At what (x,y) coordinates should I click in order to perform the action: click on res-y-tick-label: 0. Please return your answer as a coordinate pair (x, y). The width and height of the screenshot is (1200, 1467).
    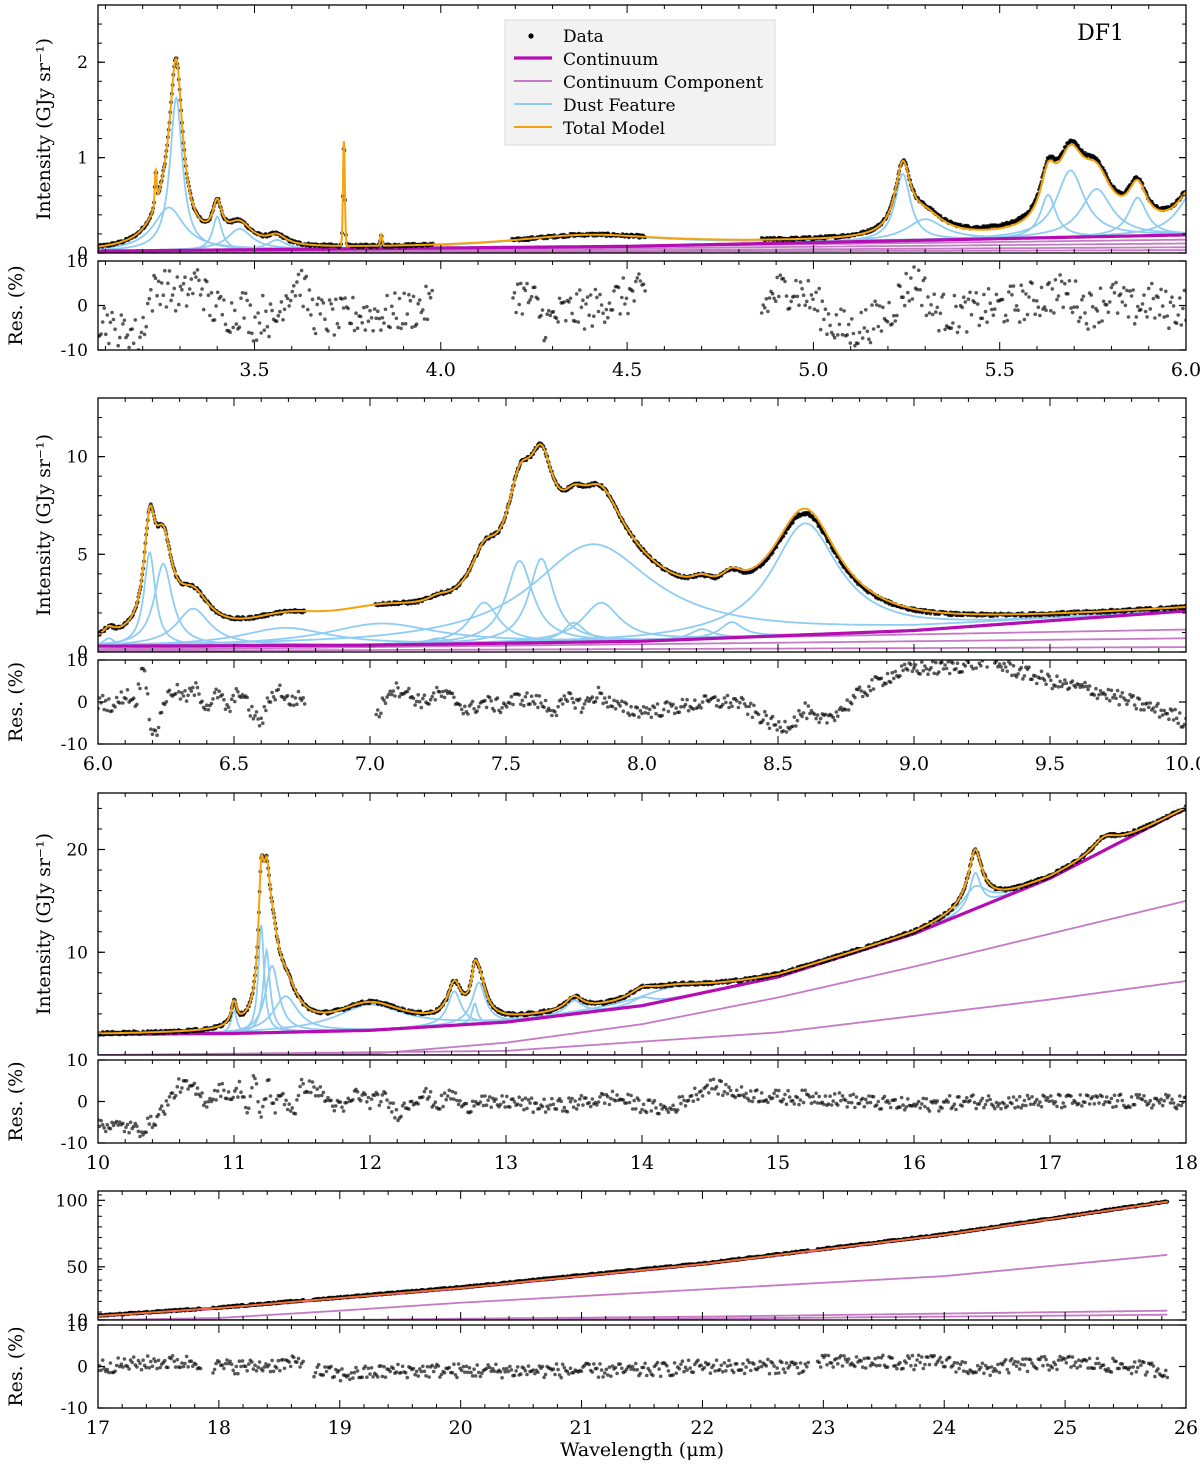
    Looking at the image, I should click on (82, 307).